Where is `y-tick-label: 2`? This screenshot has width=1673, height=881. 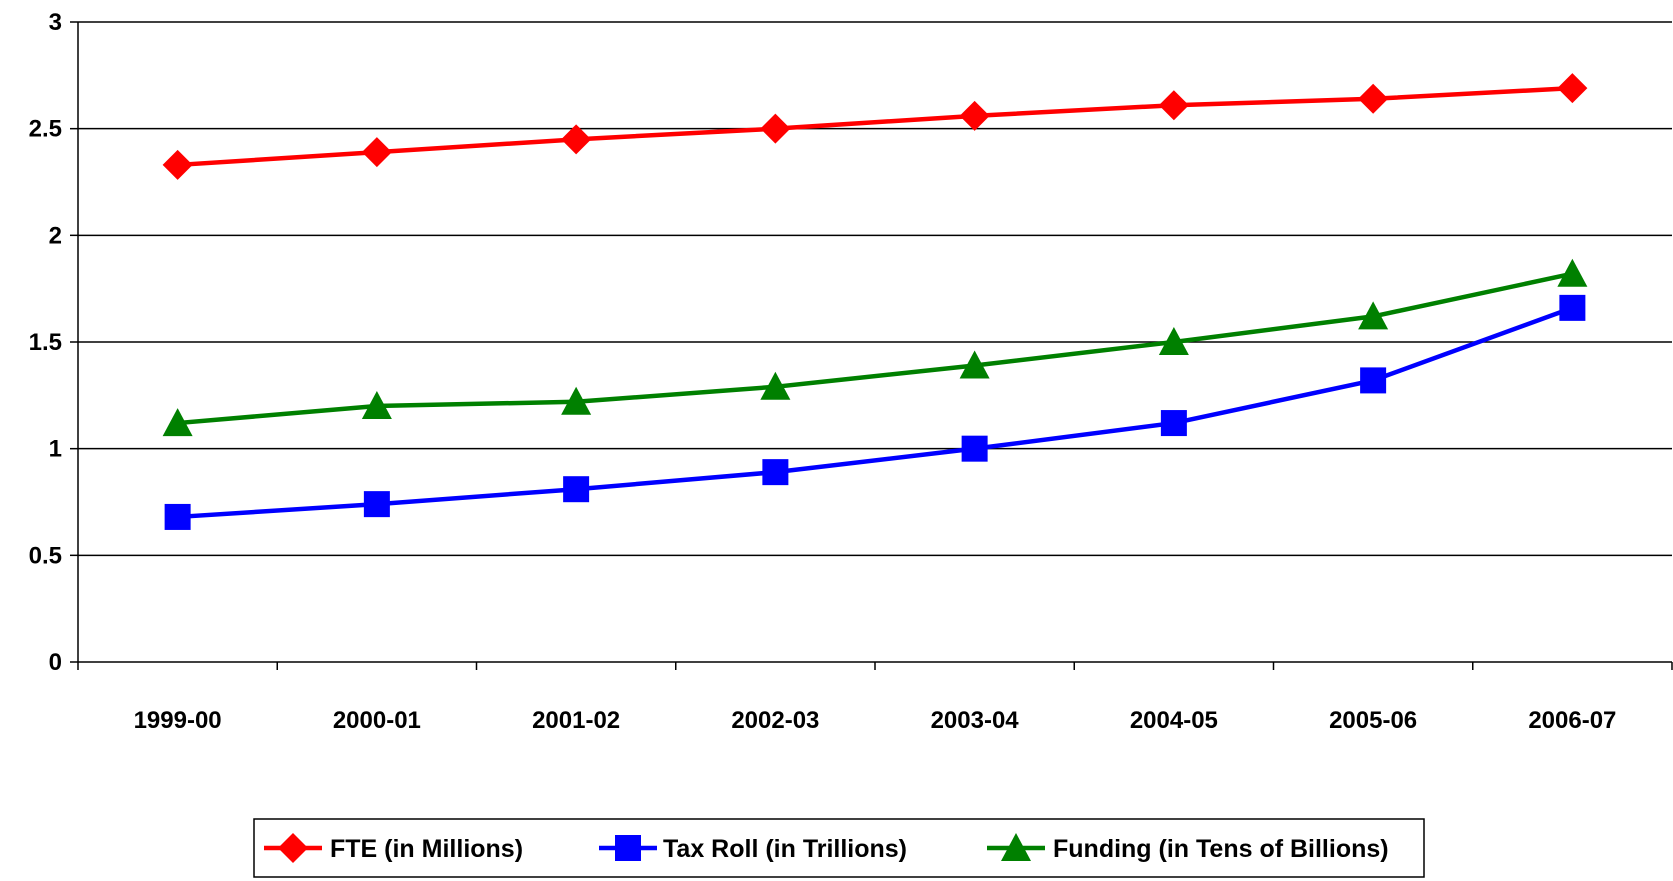
y-tick-label: 2 is located at coordinates (55, 235).